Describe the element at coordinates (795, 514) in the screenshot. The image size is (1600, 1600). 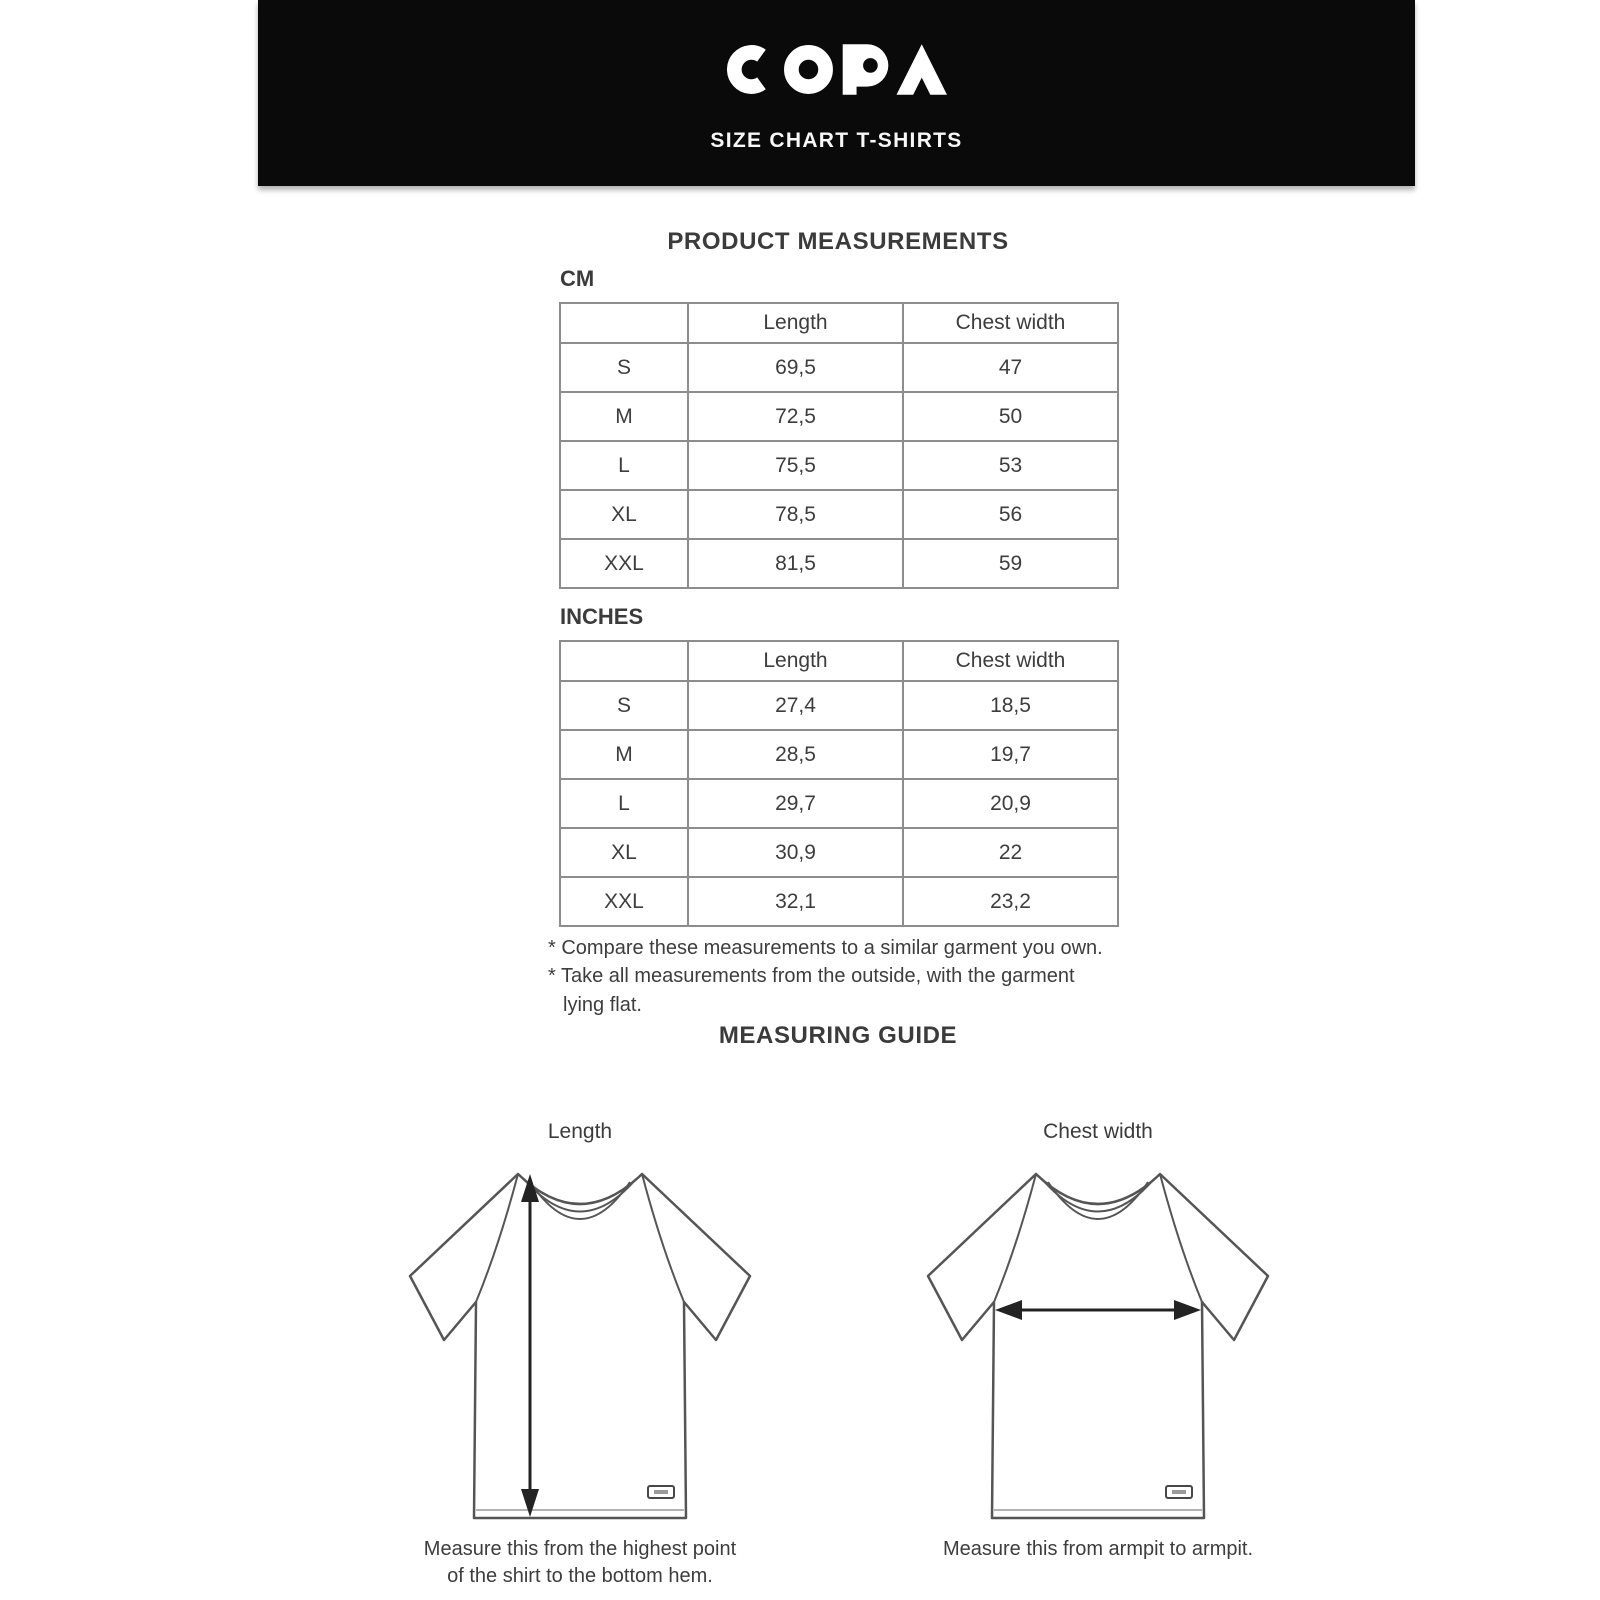
I see `length-cell: 78,5` at that location.